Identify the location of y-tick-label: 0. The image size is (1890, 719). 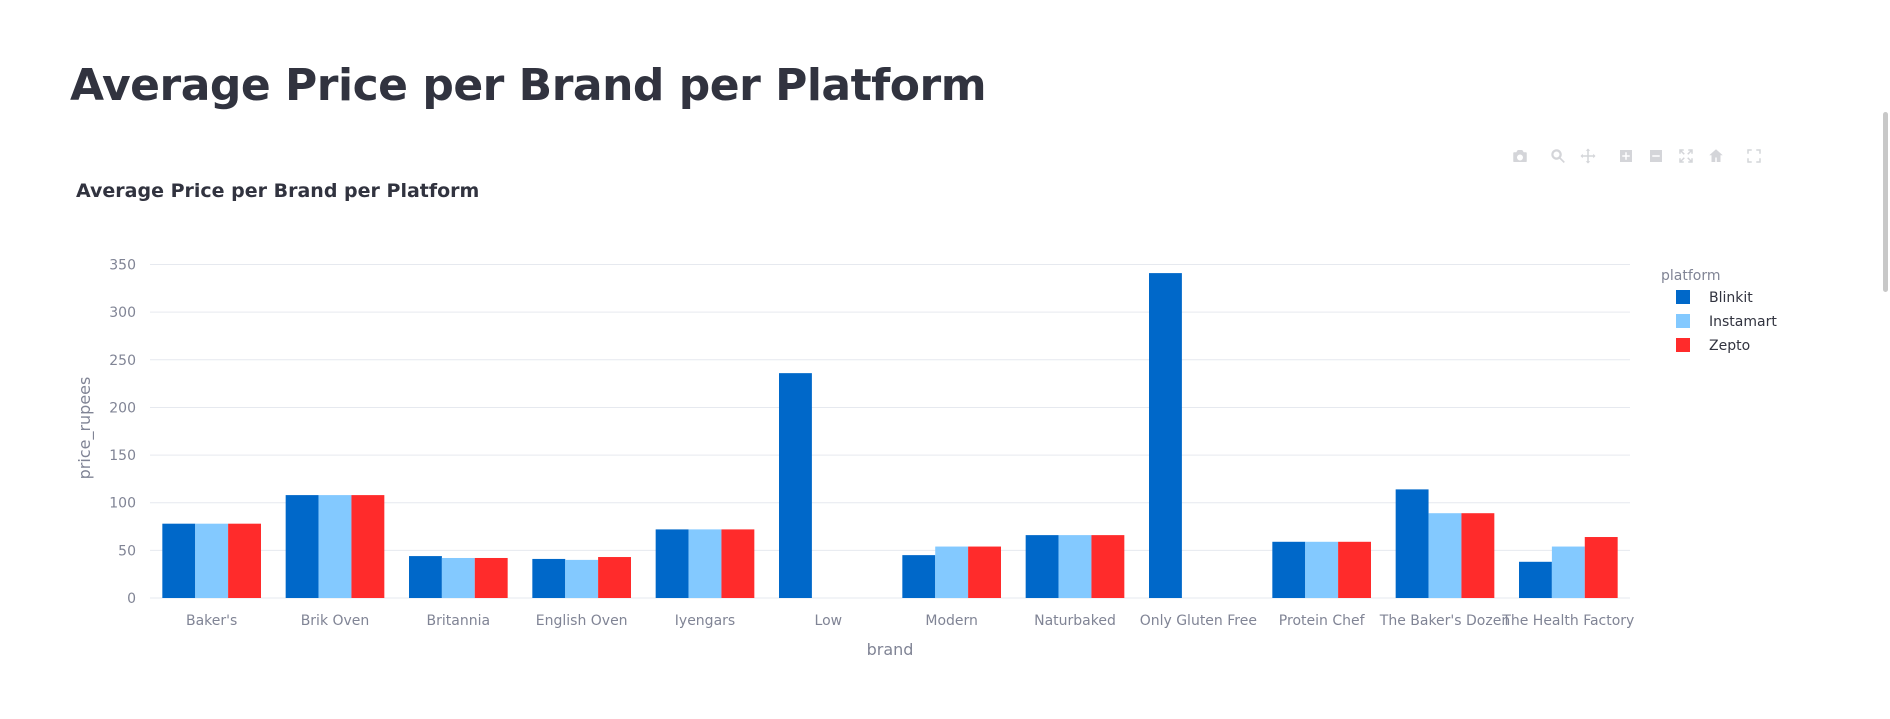
(131, 599).